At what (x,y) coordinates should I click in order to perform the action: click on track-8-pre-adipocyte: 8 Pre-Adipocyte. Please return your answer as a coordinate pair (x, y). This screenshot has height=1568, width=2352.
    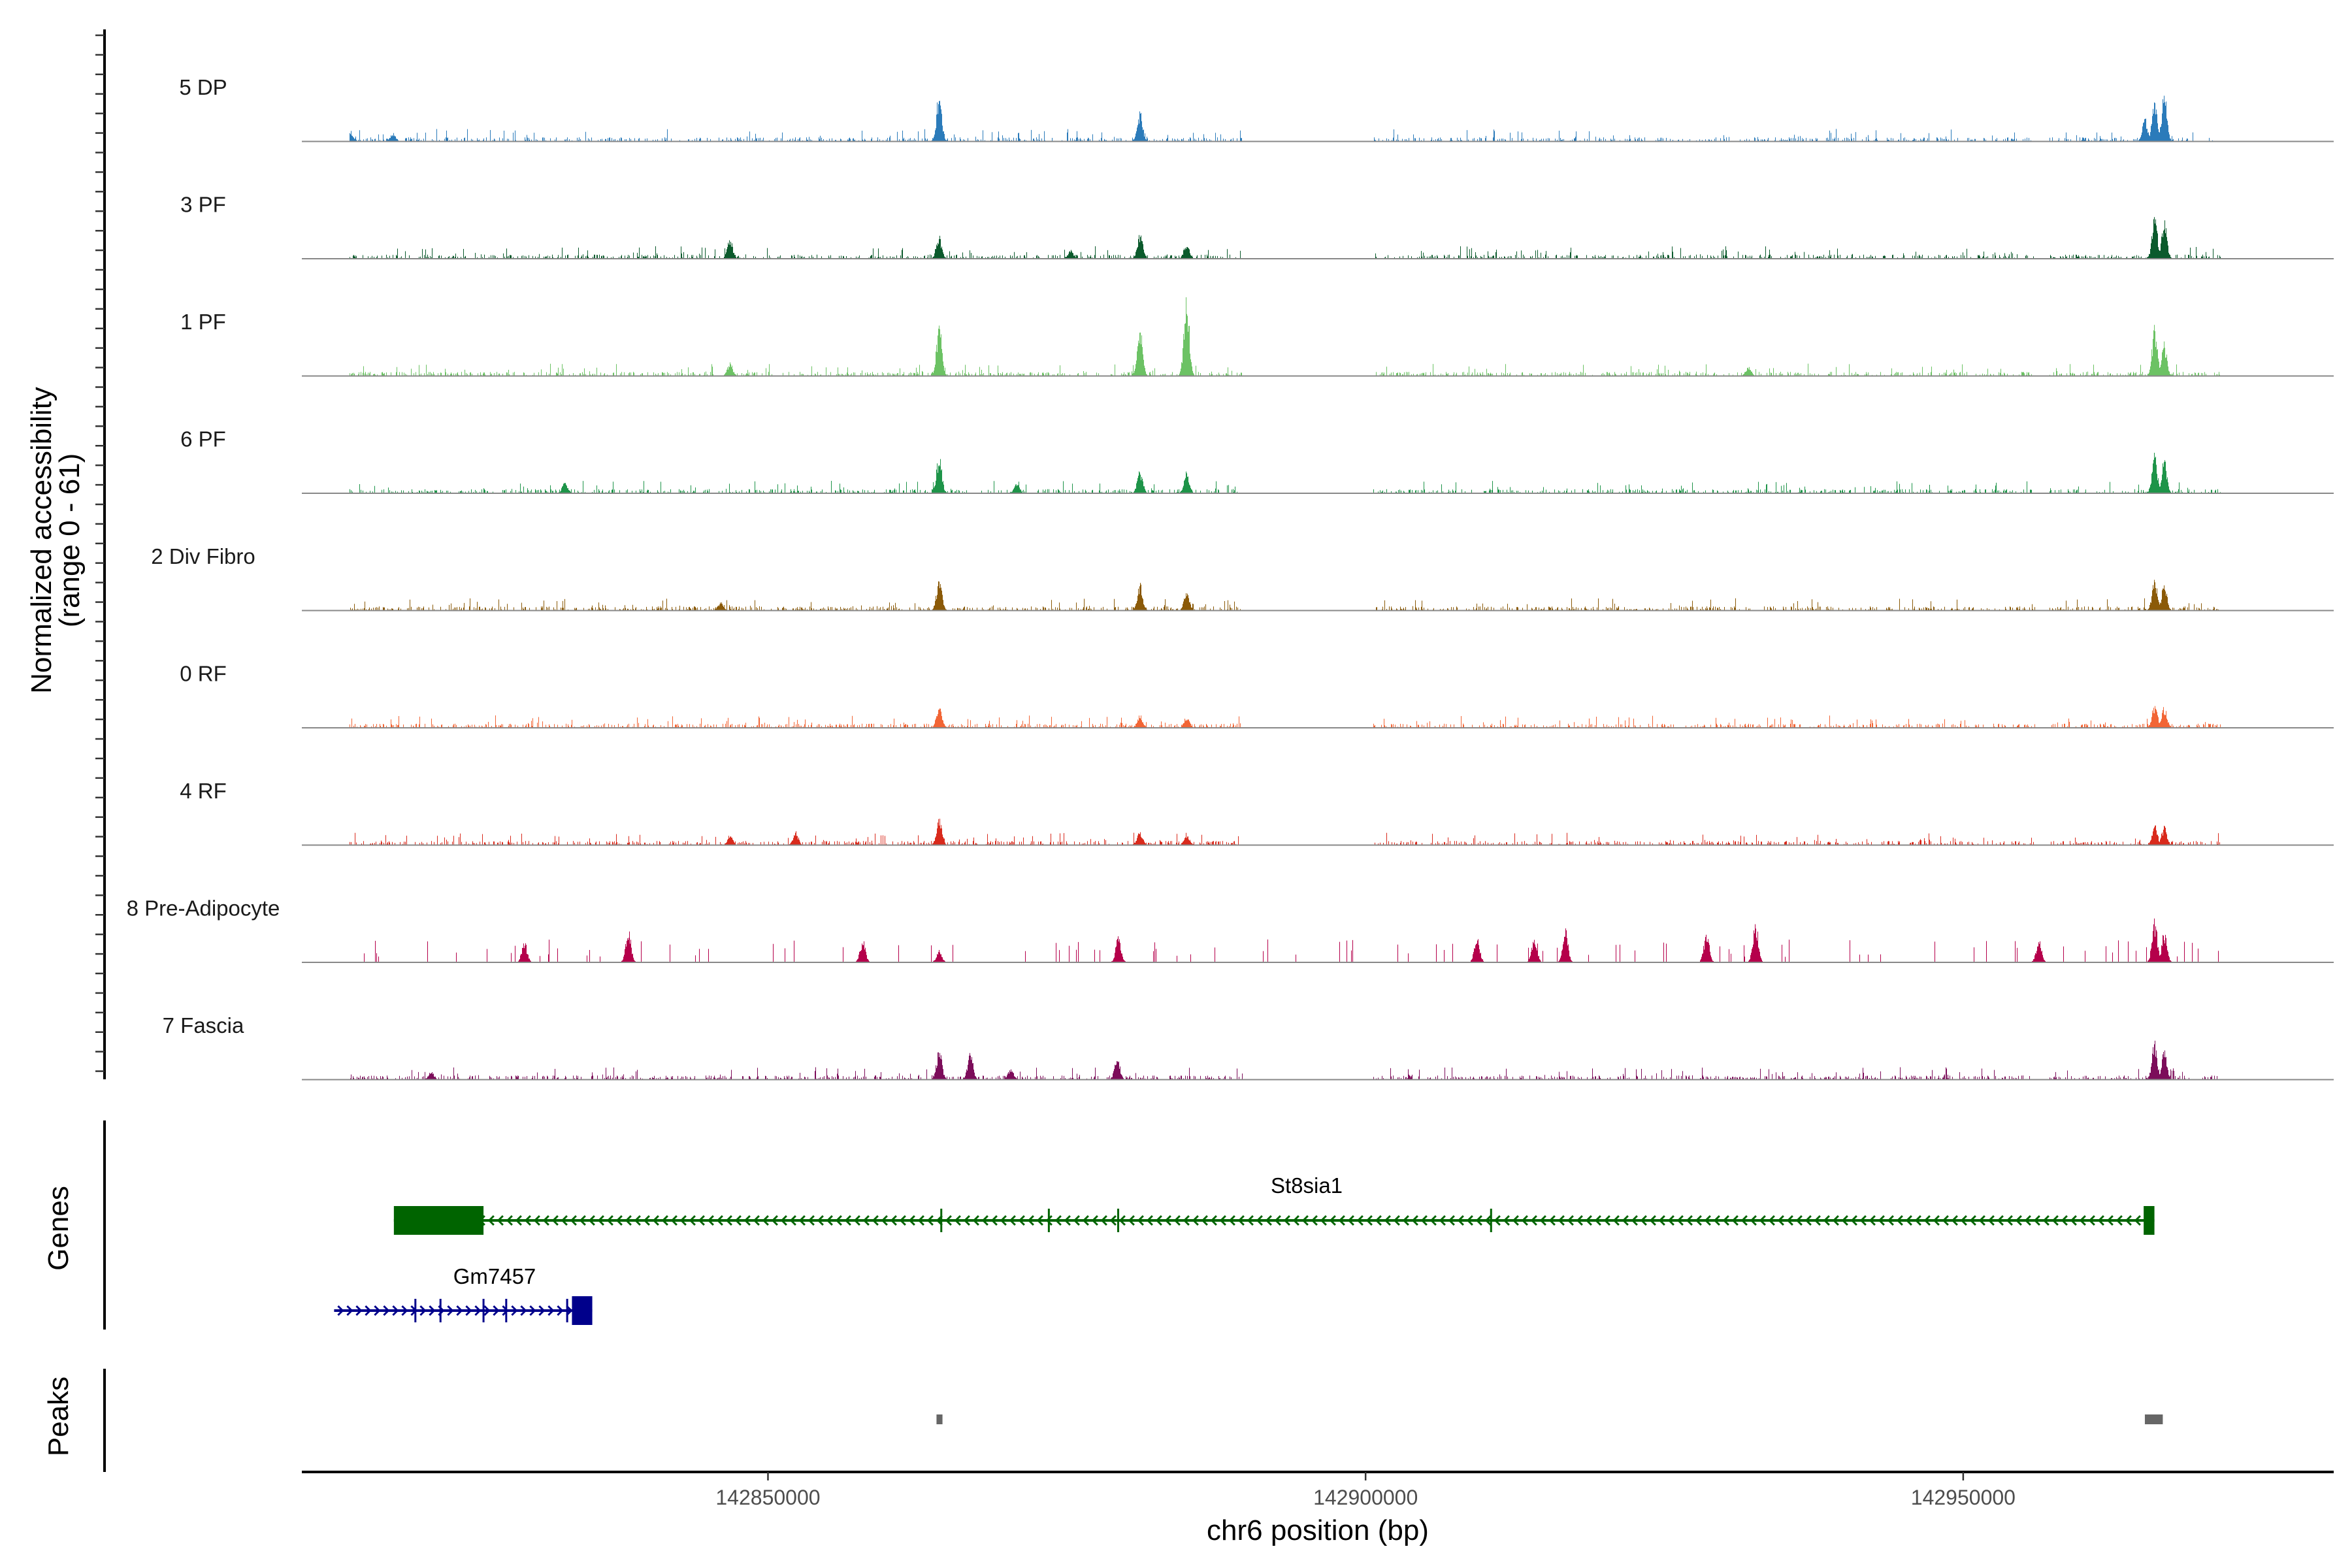
    Looking at the image, I should click on (1230, 929).